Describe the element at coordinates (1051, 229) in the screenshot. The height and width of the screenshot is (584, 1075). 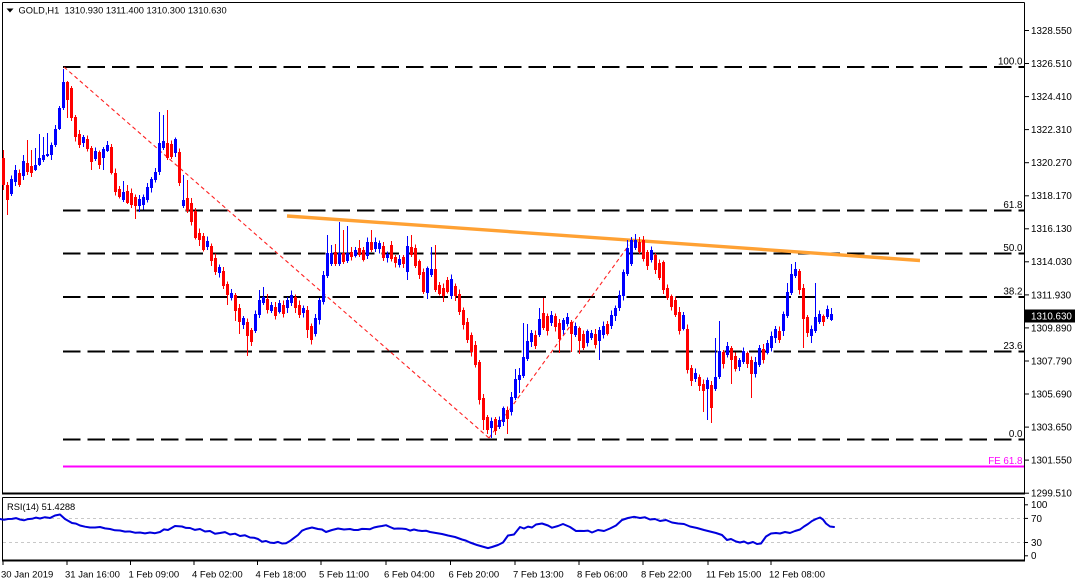
I see `svg-text: 1316.130` at that location.